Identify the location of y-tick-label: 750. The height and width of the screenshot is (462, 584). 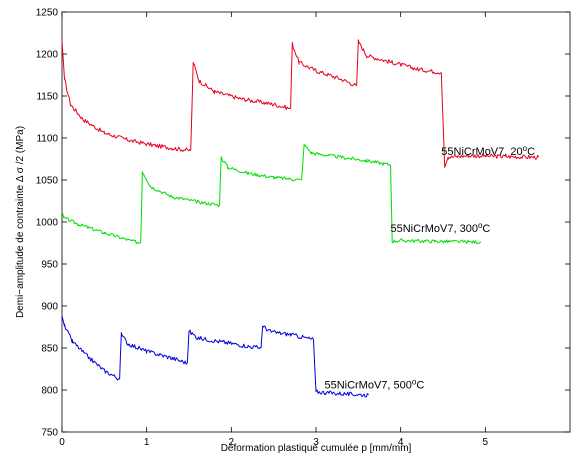
(49, 433).